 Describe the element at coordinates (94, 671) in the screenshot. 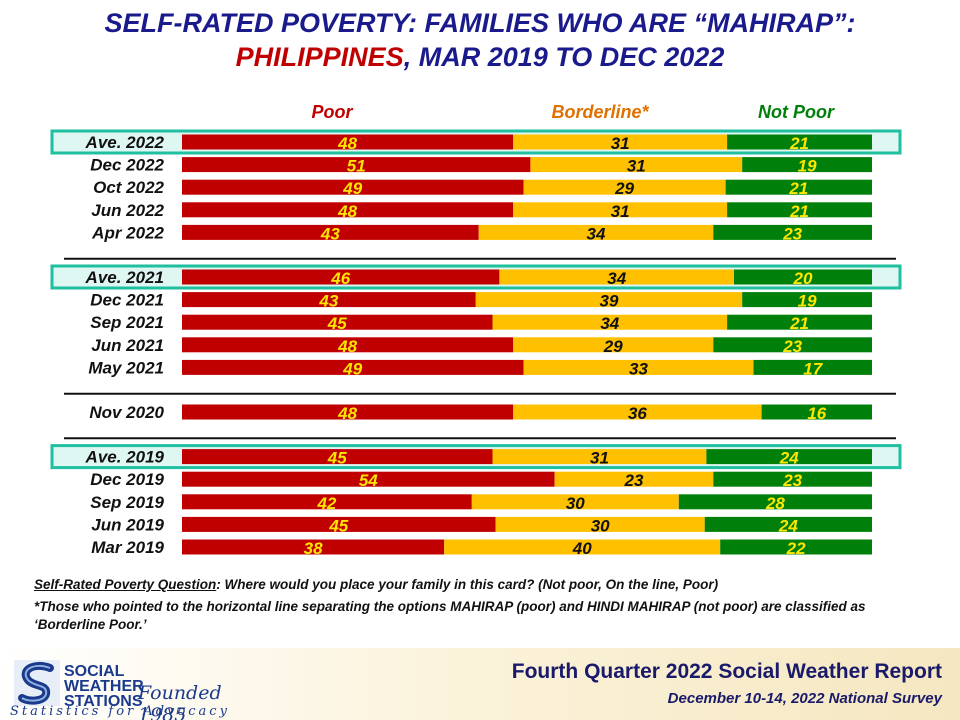

I see `logo-line-1: SOCIAL` at that location.